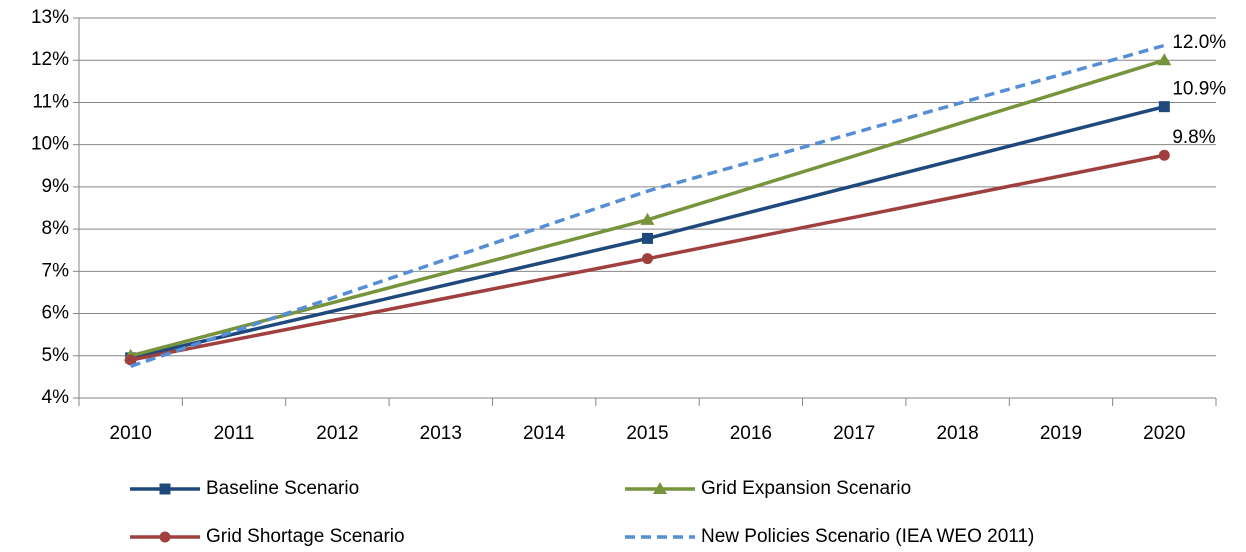 The image size is (1246, 552). What do you see at coordinates (854, 433) in the screenshot?
I see `x-tick-label: 2017` at bounding box center [854, 433].